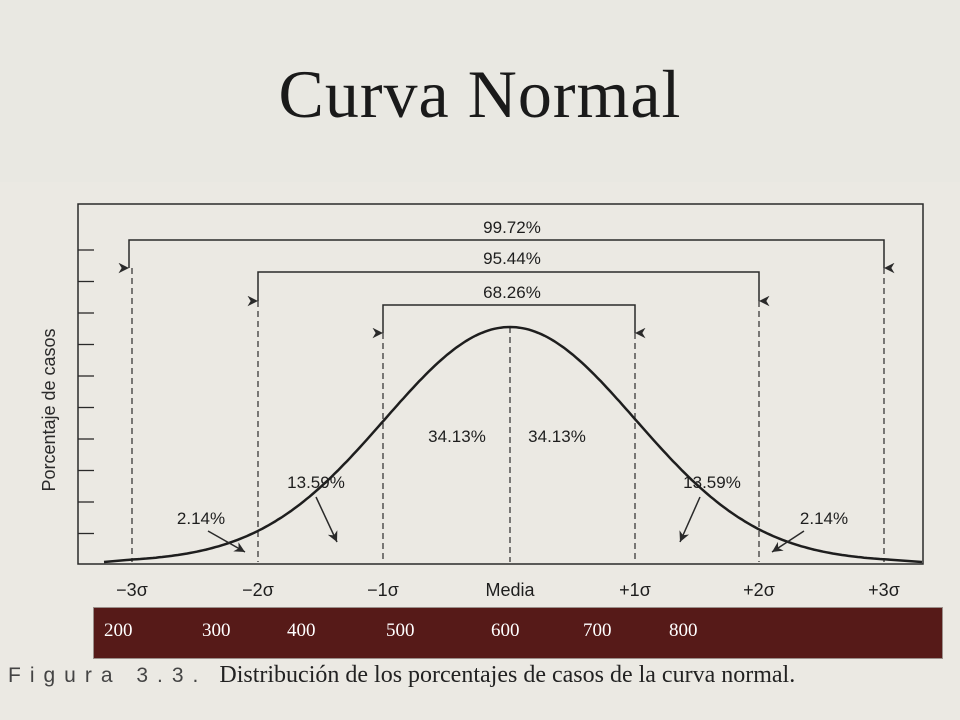  I want to click on score-bar: 200 300 400 500 600 700 800, so click(518, 633).